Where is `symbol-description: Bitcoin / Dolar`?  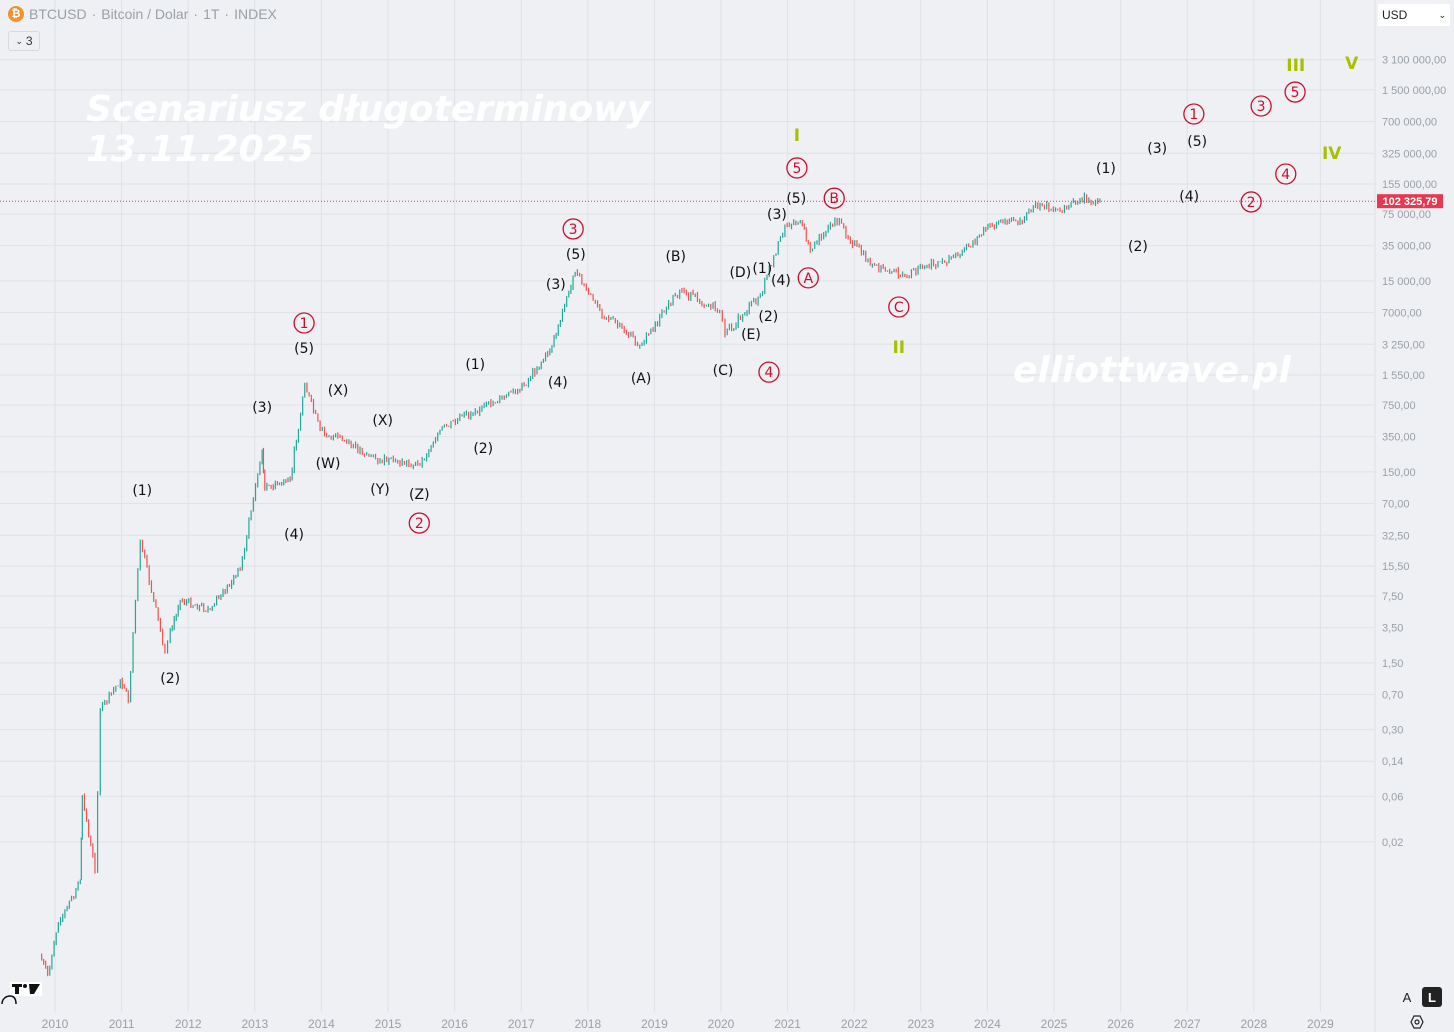 symbol-description: Bitcoin / Dolar is located at coordinates (145, 14).